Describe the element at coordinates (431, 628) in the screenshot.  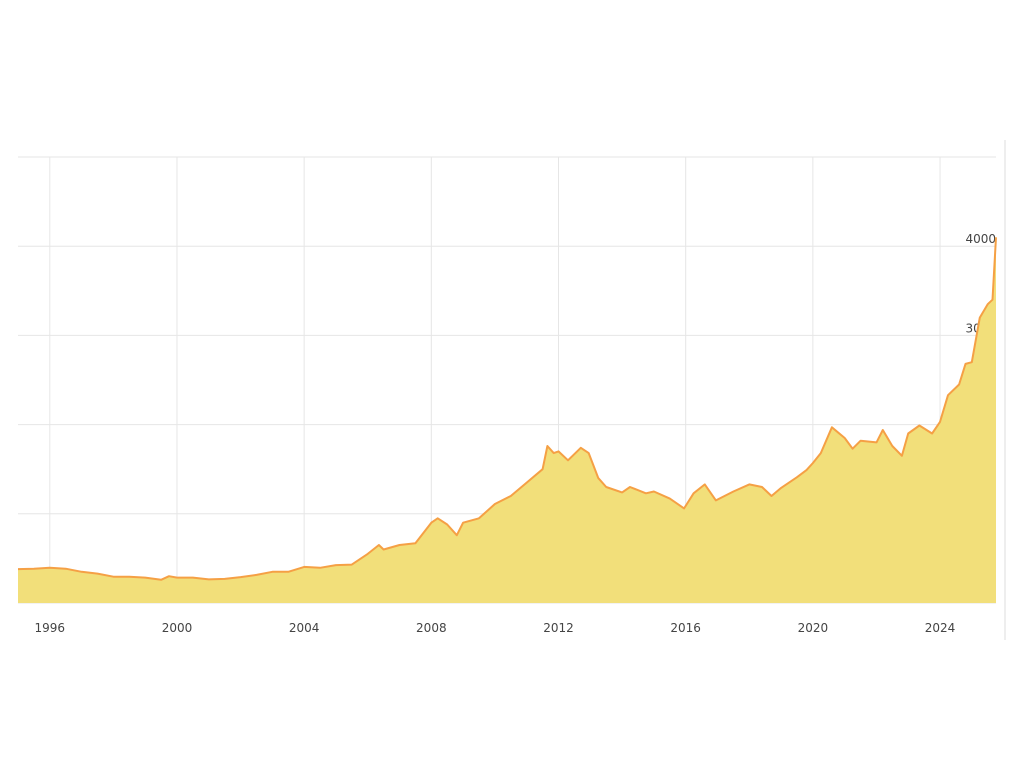
I see `x-tick-label: 2008` at that location.